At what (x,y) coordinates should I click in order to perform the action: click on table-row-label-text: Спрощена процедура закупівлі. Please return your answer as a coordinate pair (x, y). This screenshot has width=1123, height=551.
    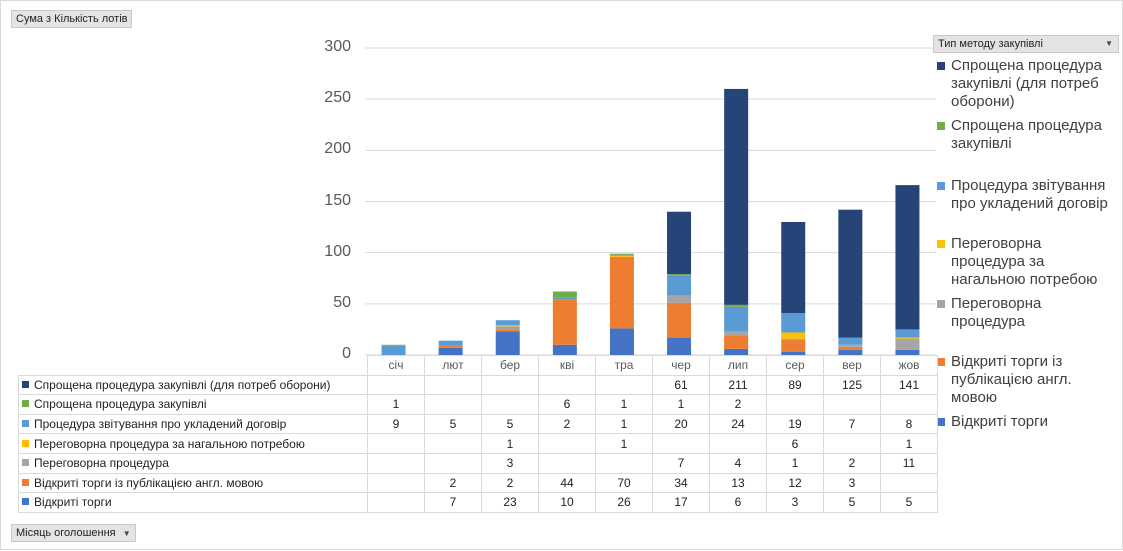
    Looking at the image, I should click on (120, 404).